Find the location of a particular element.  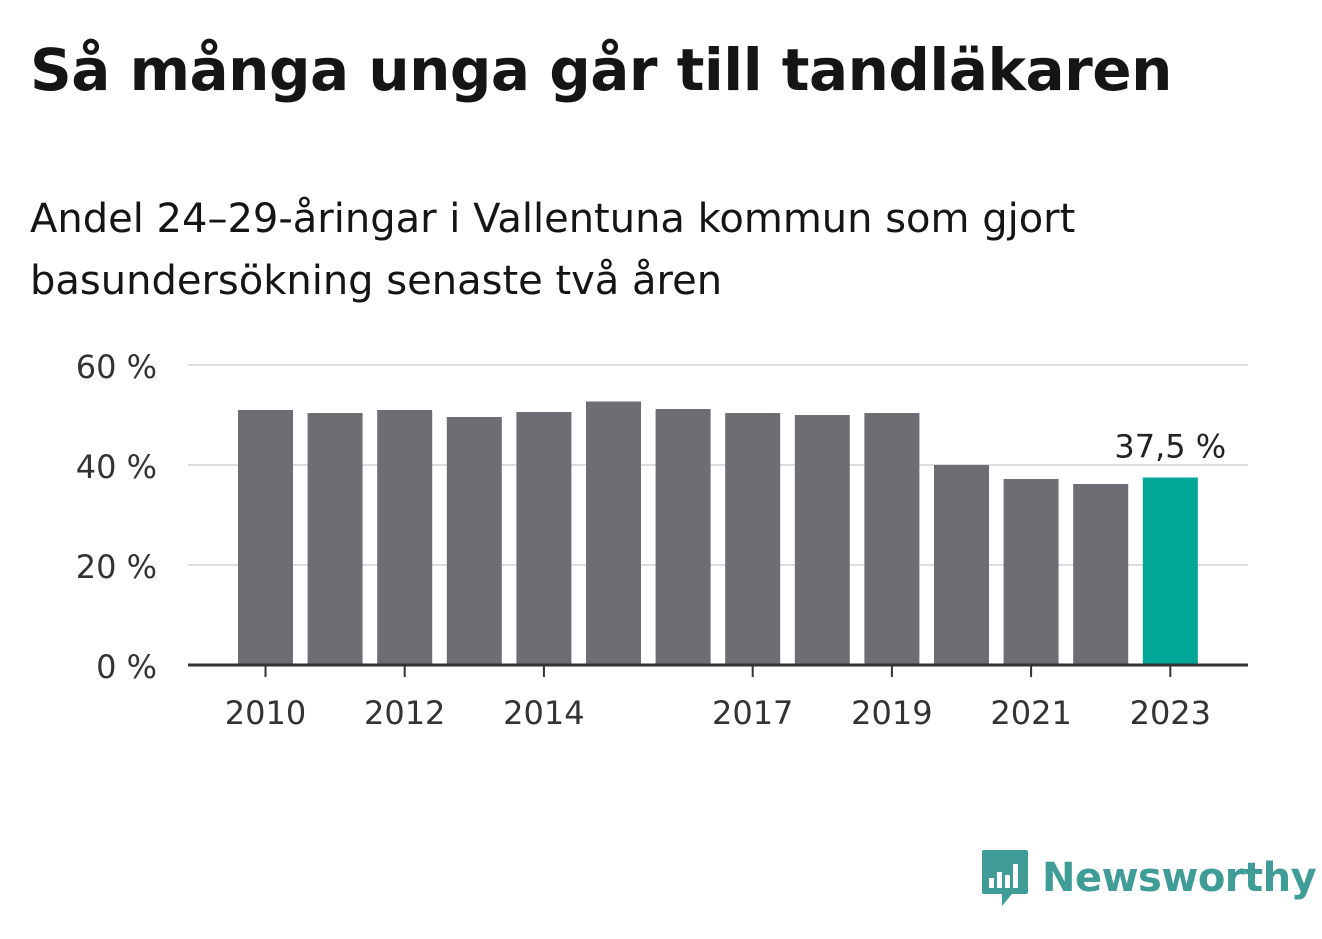

x-tick-label: 2010 is located at coordinates (265, 713).